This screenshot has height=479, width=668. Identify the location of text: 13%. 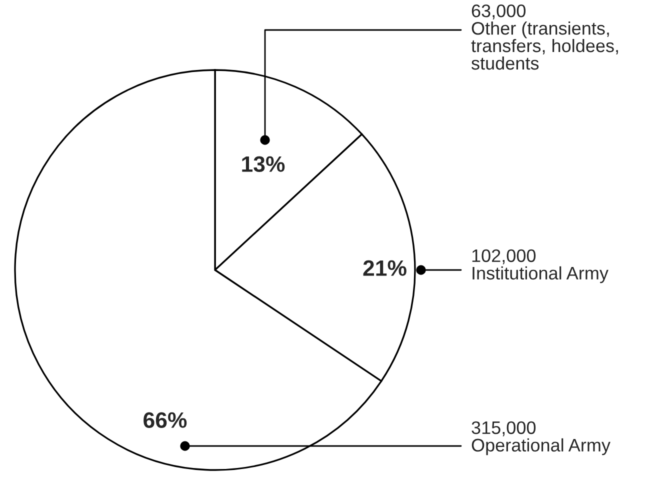
(263, 164).